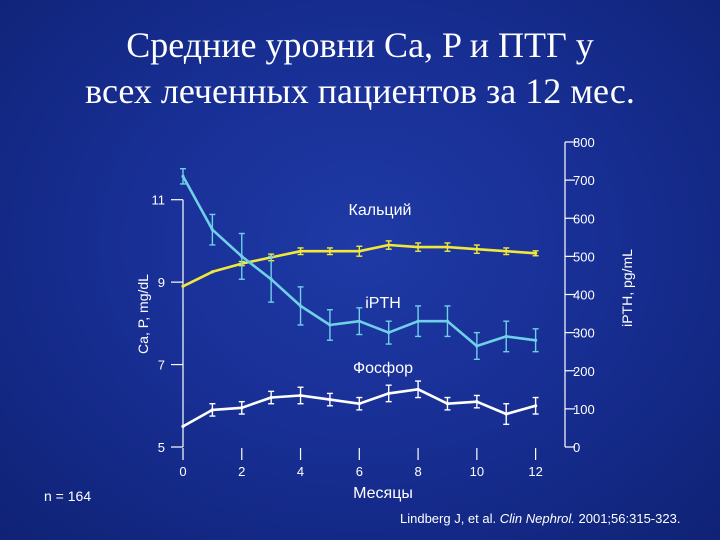 Image resolution: width=720 pixels, height=540 pixels. Describe the element at coordinates (417, 471) in the screenshot. I see `x-axis-tick-label: 8` at that location.